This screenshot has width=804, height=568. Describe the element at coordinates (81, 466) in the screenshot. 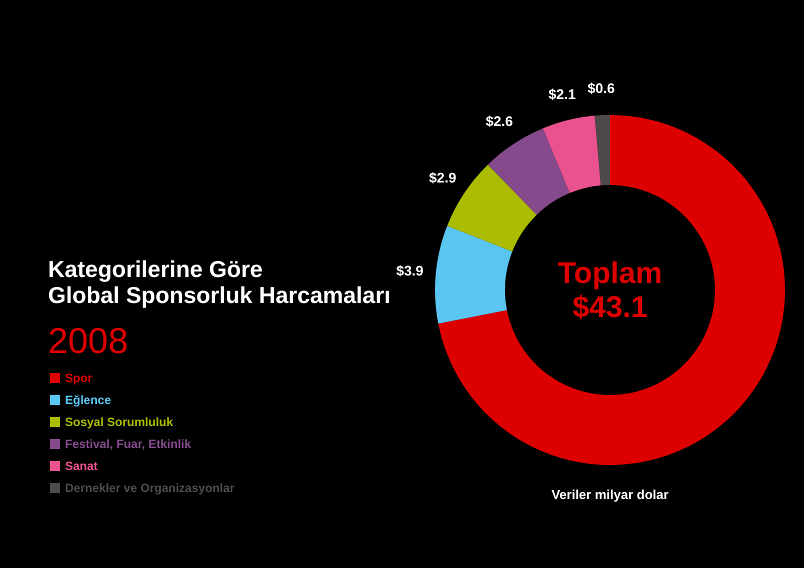

I see `legend-label: Sanat` at that location.